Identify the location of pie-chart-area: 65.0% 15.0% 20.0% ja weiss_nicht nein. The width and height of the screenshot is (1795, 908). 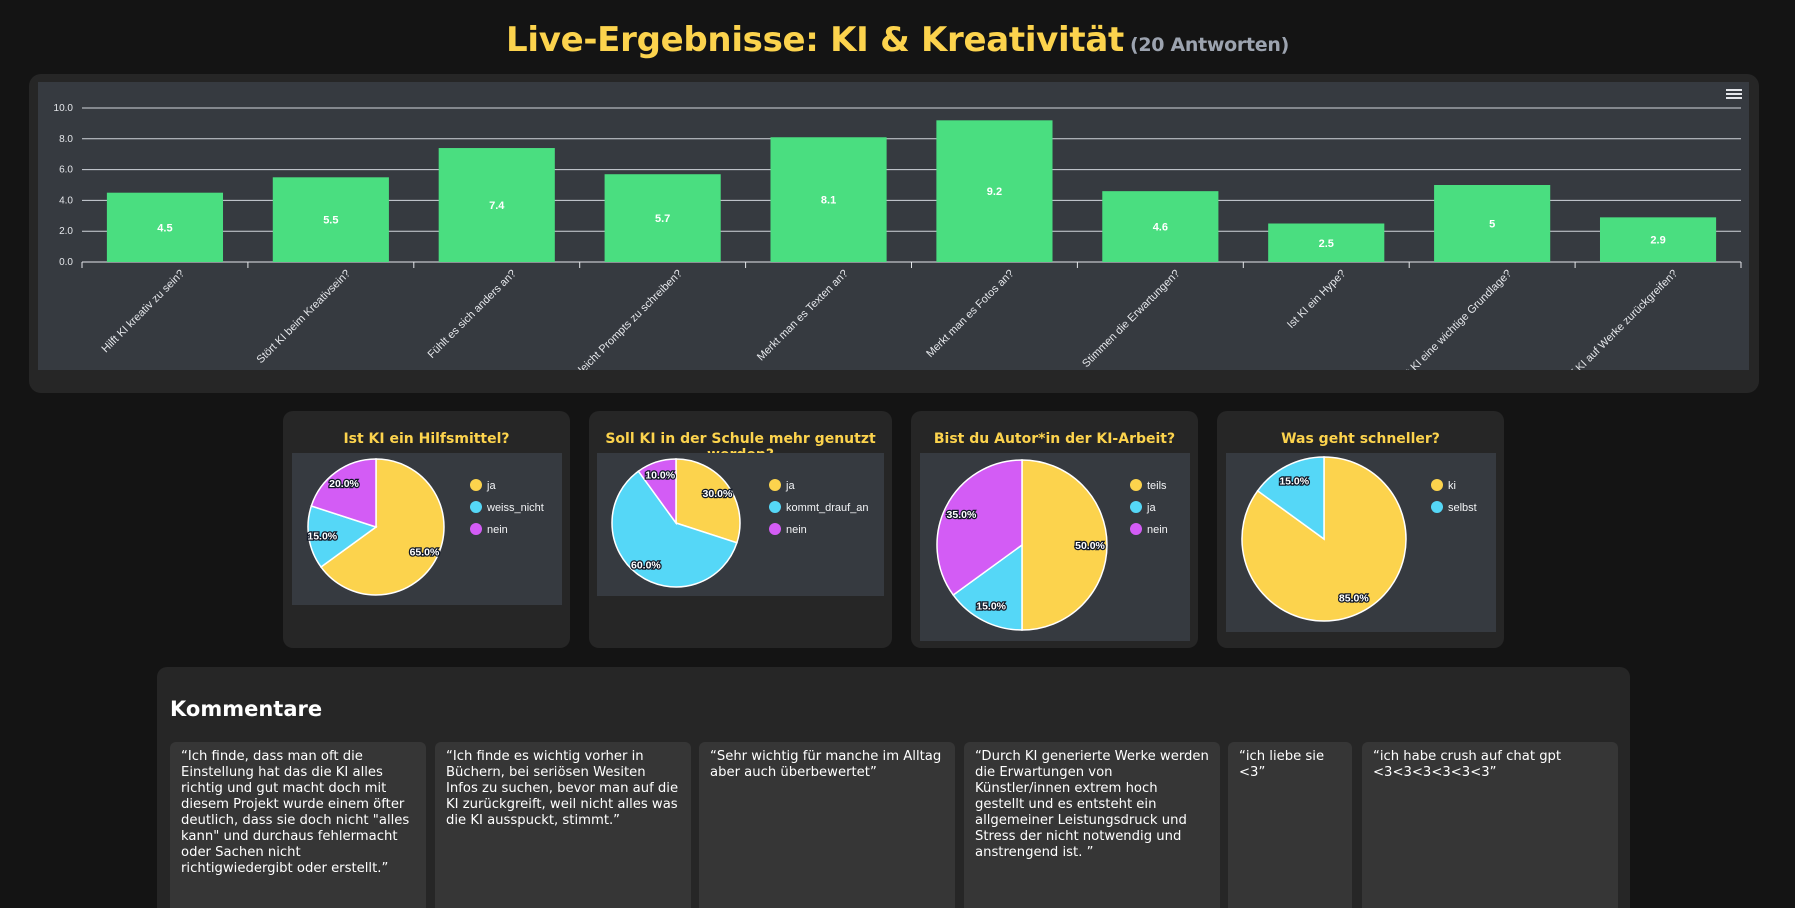
(427, 529).